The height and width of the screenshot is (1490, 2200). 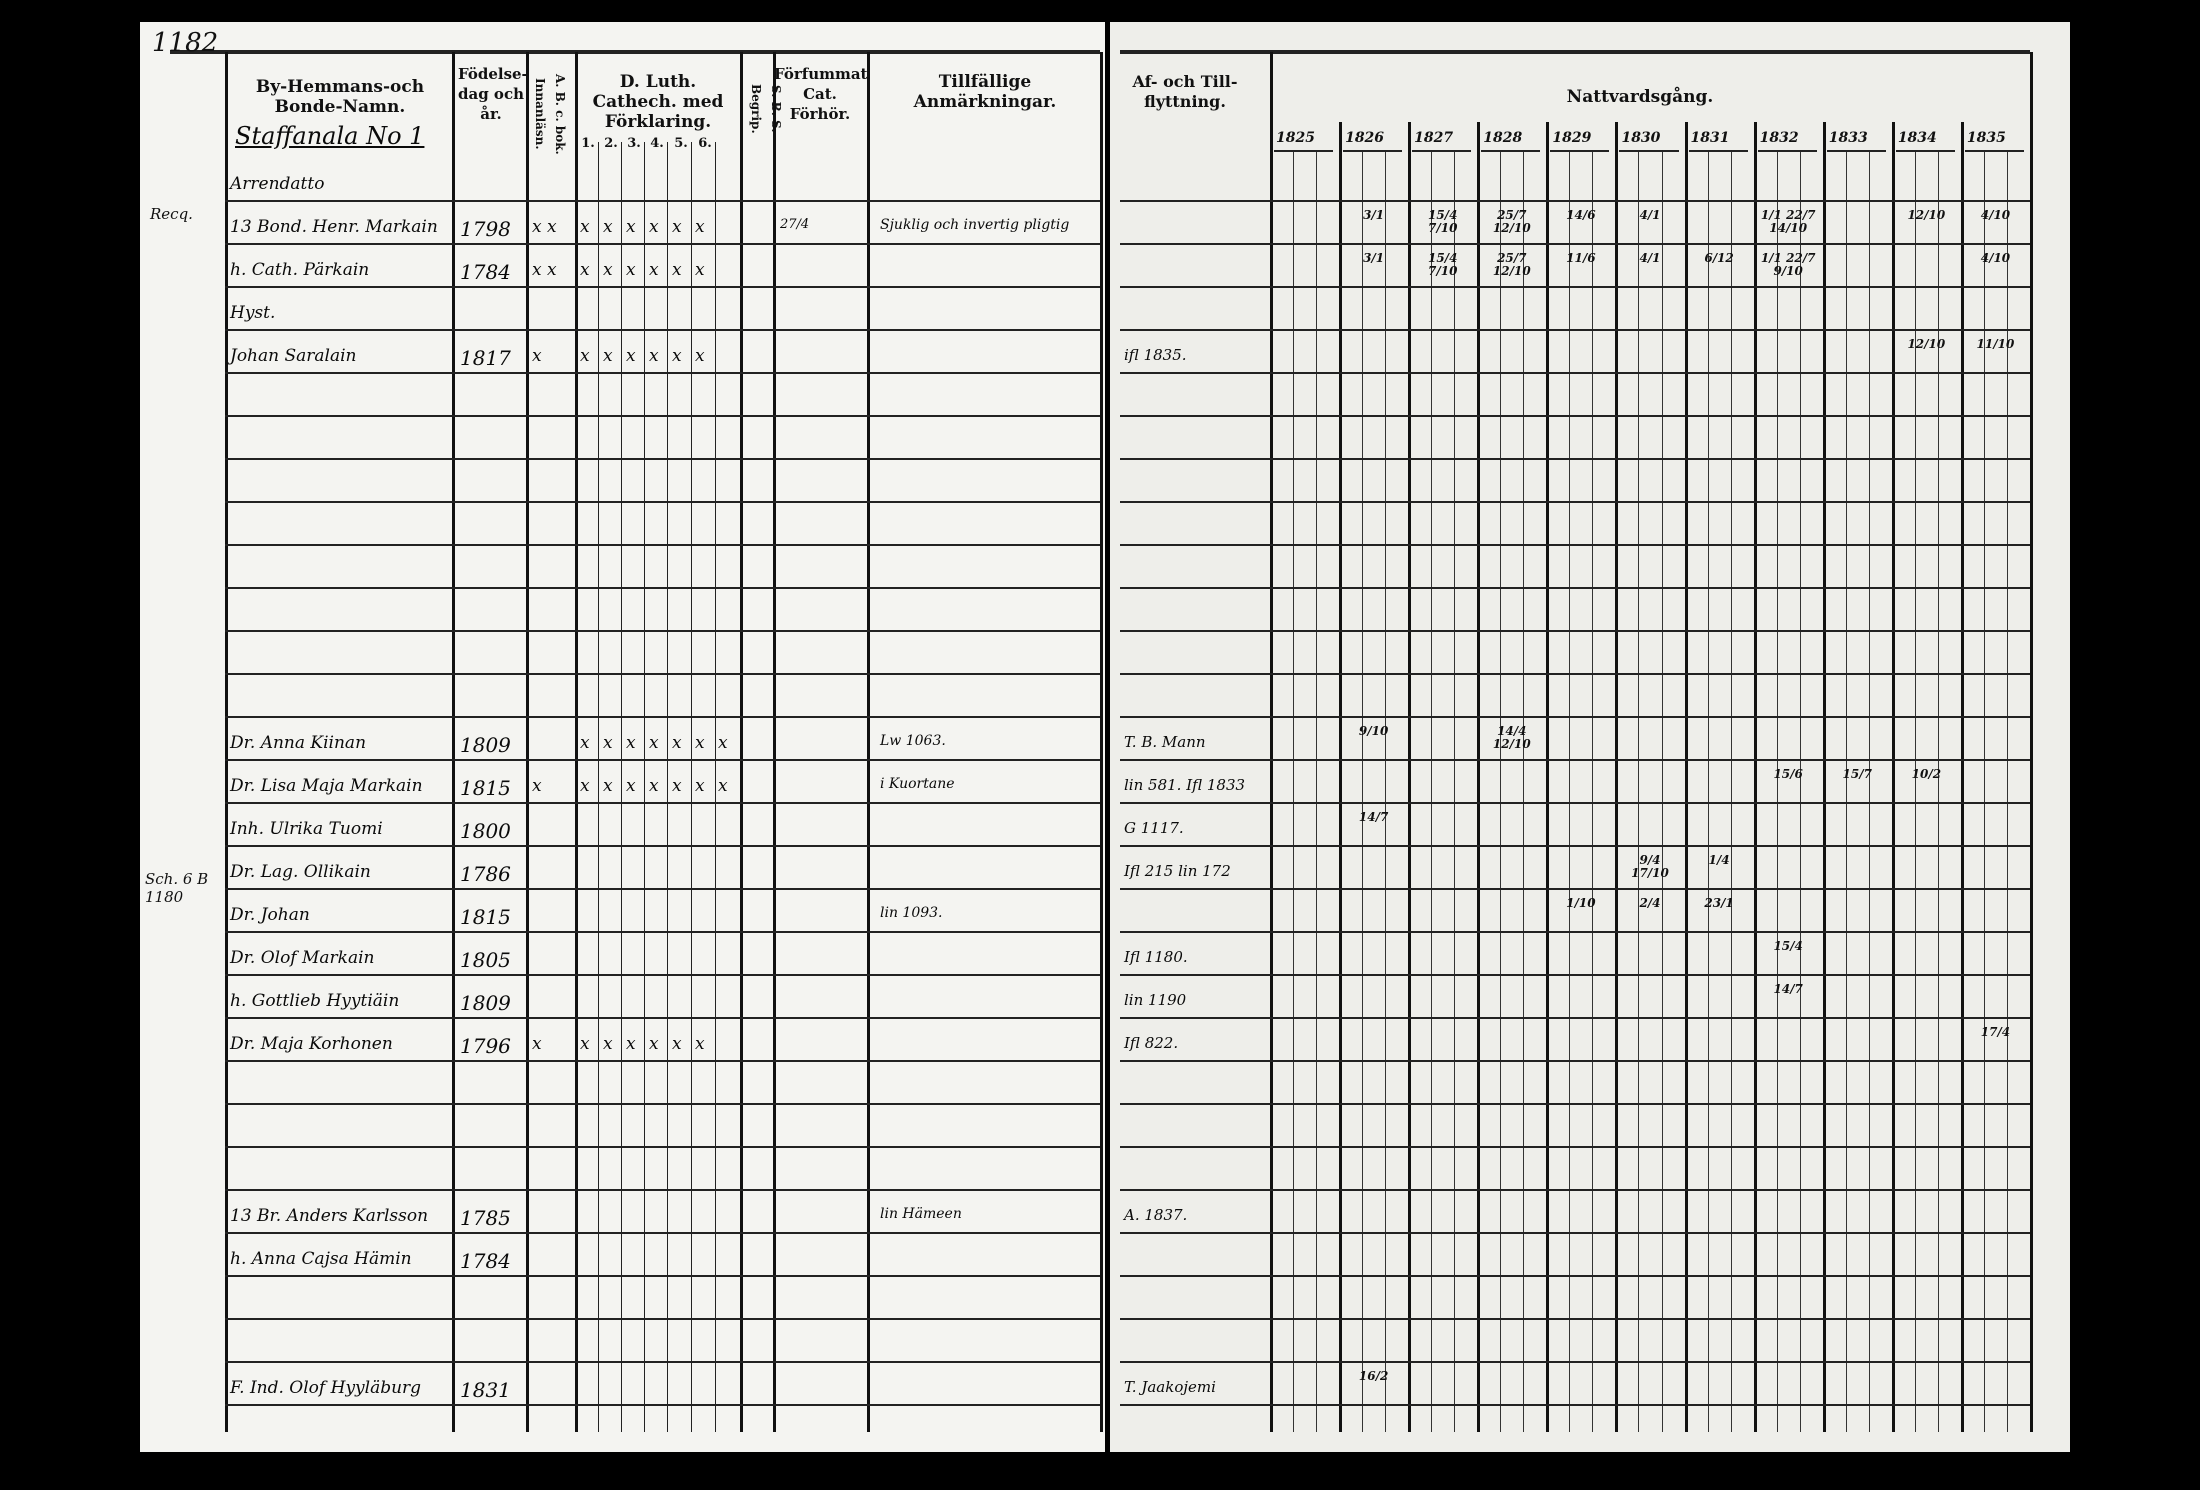 I want to click on person-name: Dr. Johan, so click(x=270, y=915).